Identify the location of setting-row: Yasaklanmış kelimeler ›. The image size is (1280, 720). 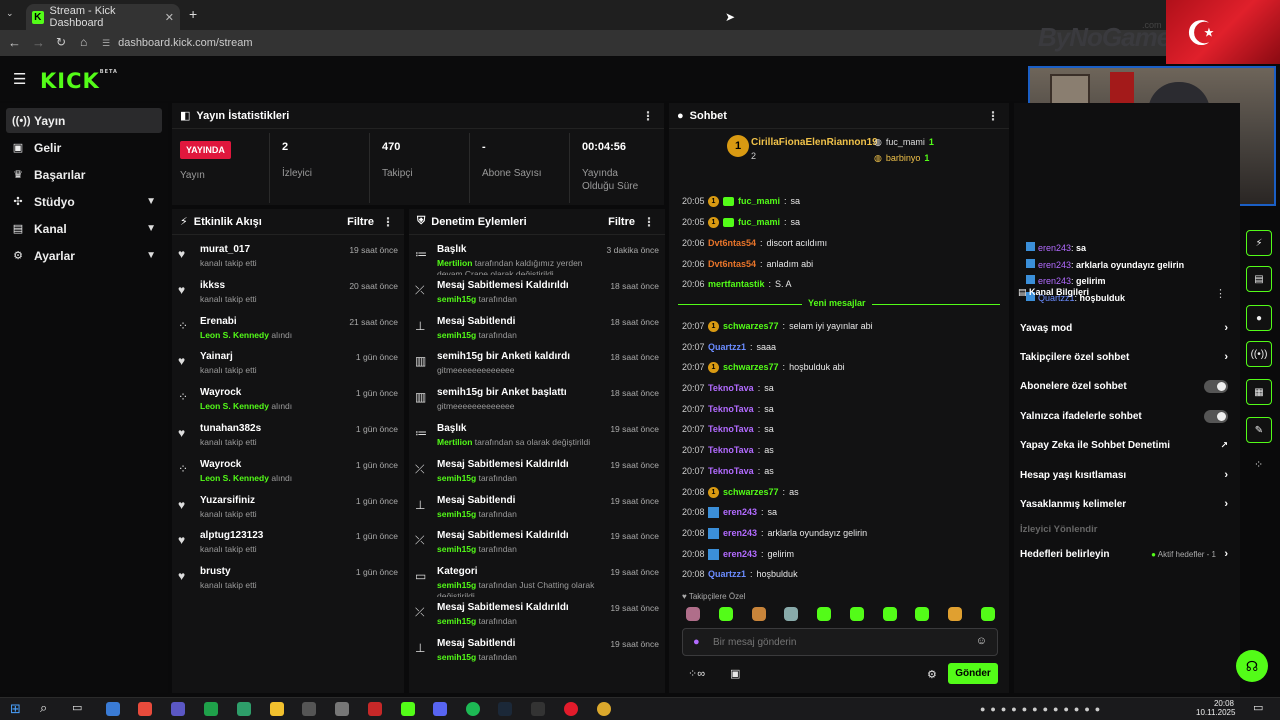
(1125, 504).